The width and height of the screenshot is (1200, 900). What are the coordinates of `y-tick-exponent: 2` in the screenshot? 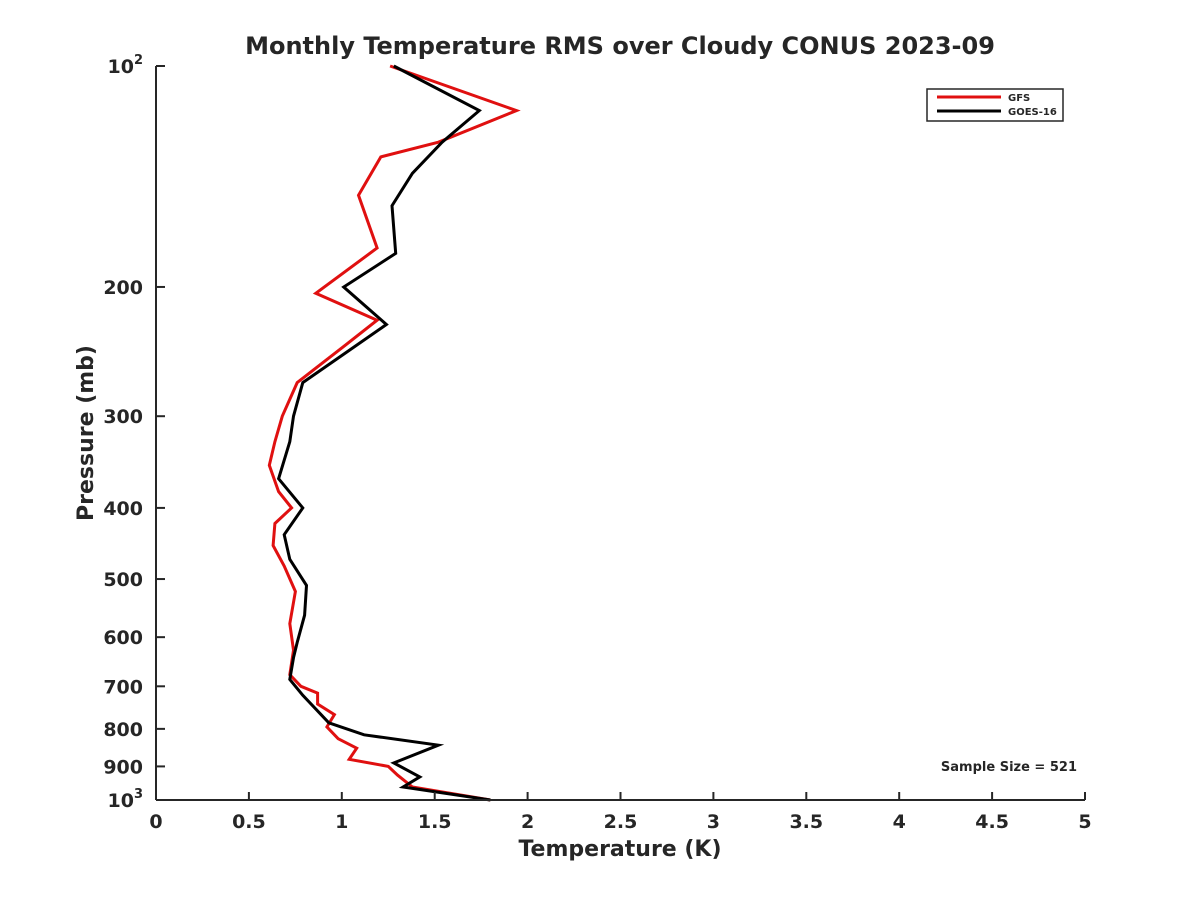 It's located at (138, 60).